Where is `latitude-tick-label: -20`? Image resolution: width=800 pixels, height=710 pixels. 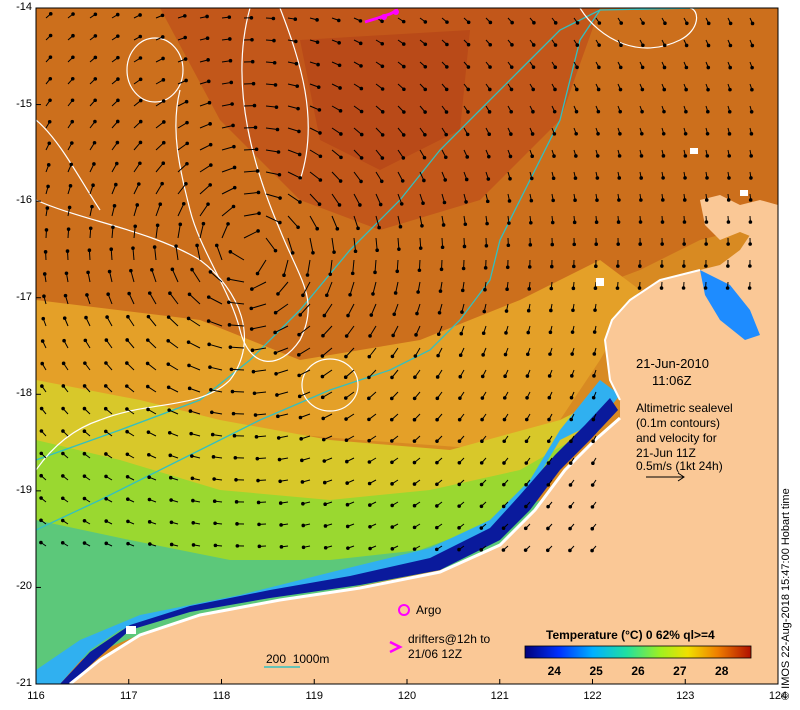 latitude-tick-label: -20 is located at coordinates (24, 586).